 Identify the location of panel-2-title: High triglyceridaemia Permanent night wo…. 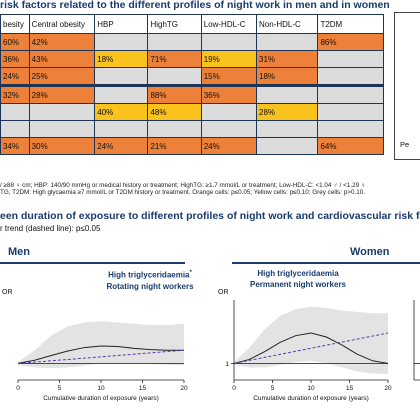
(298, 279).